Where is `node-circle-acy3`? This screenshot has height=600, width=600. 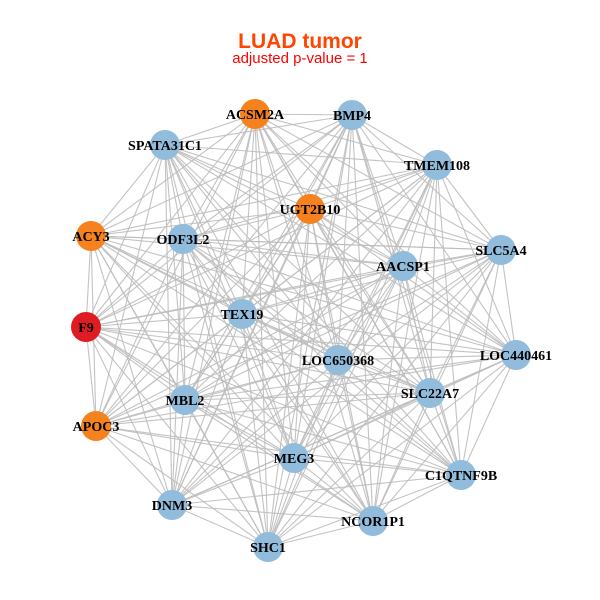 node-circle-acy3 is located at coordinates (91, 236).